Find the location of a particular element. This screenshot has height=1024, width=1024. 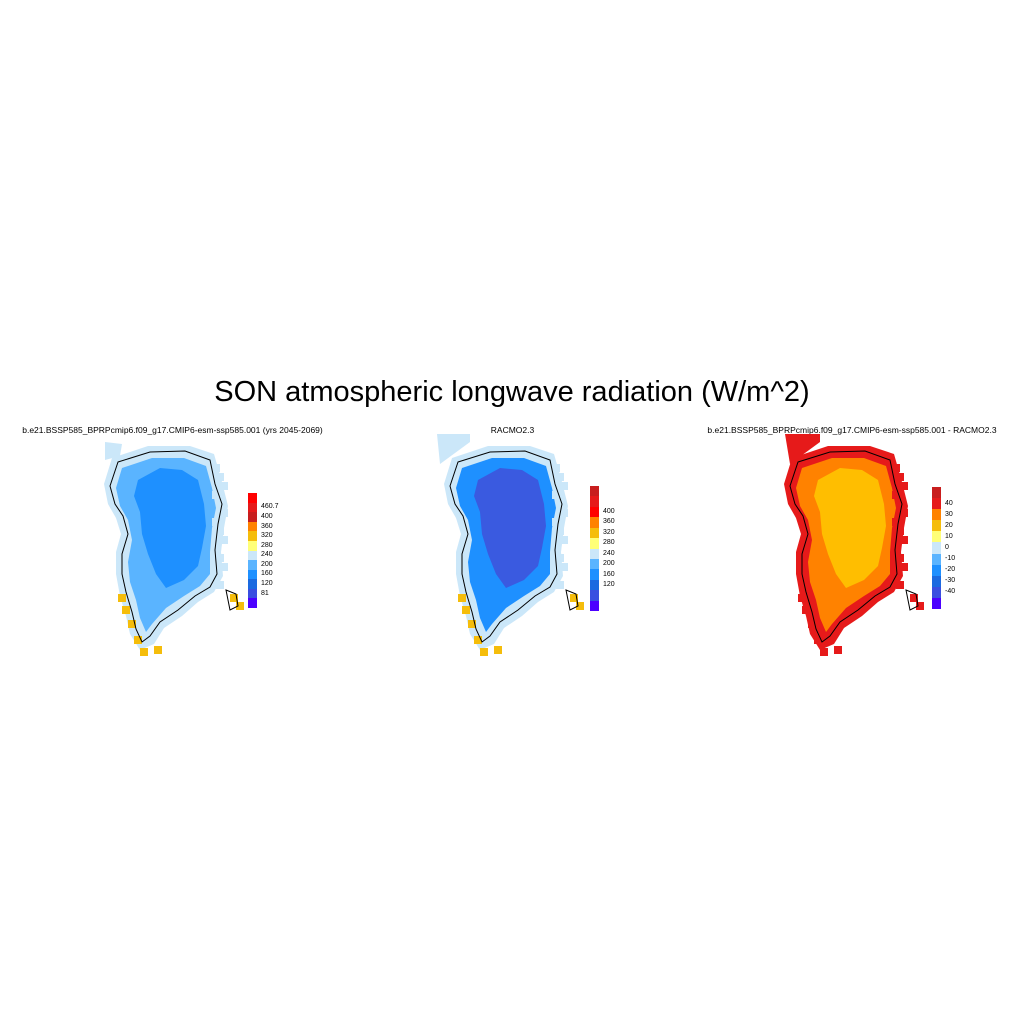

colorbar-label: -20 is located at coordinates (950, 570).